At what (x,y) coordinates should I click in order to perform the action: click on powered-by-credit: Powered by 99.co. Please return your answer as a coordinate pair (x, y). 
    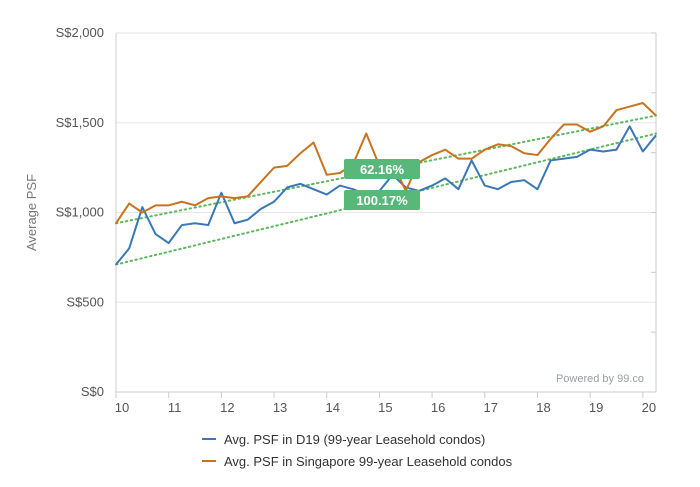
    Looking at the image, I should click on (600, 379).